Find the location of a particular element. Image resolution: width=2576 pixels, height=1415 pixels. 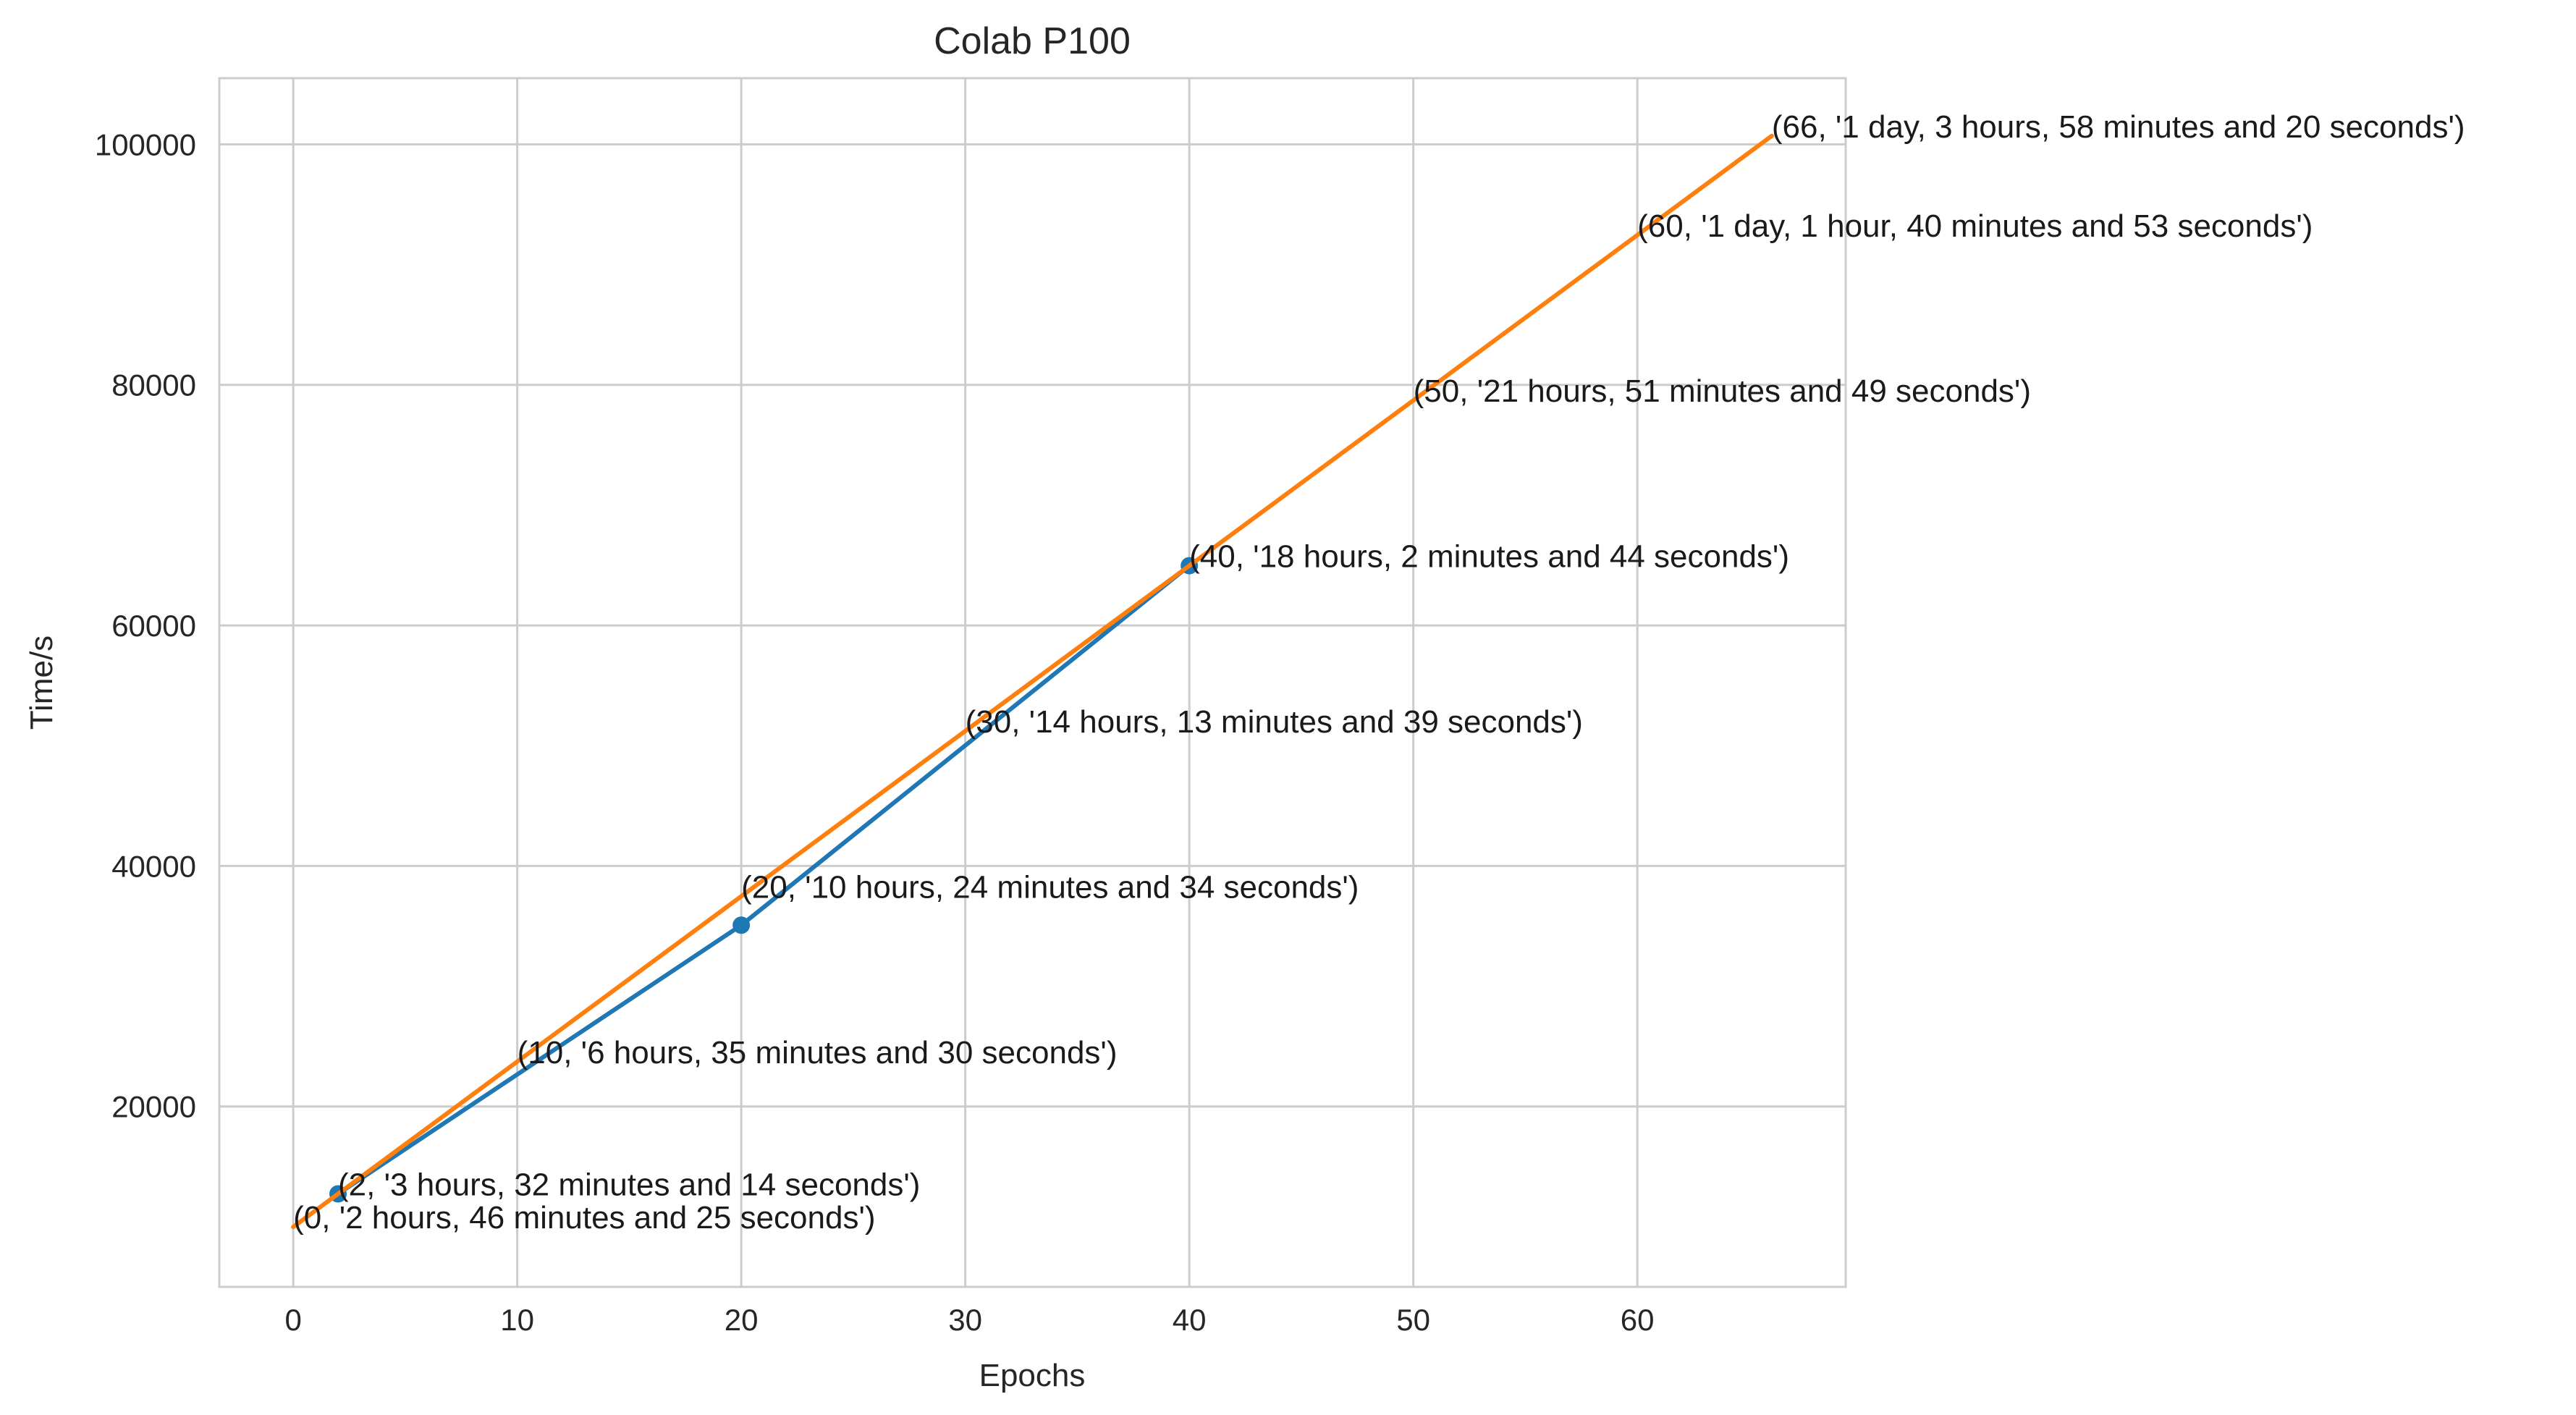

y-tick-label: 40000 is located at coordinates (153, 866).